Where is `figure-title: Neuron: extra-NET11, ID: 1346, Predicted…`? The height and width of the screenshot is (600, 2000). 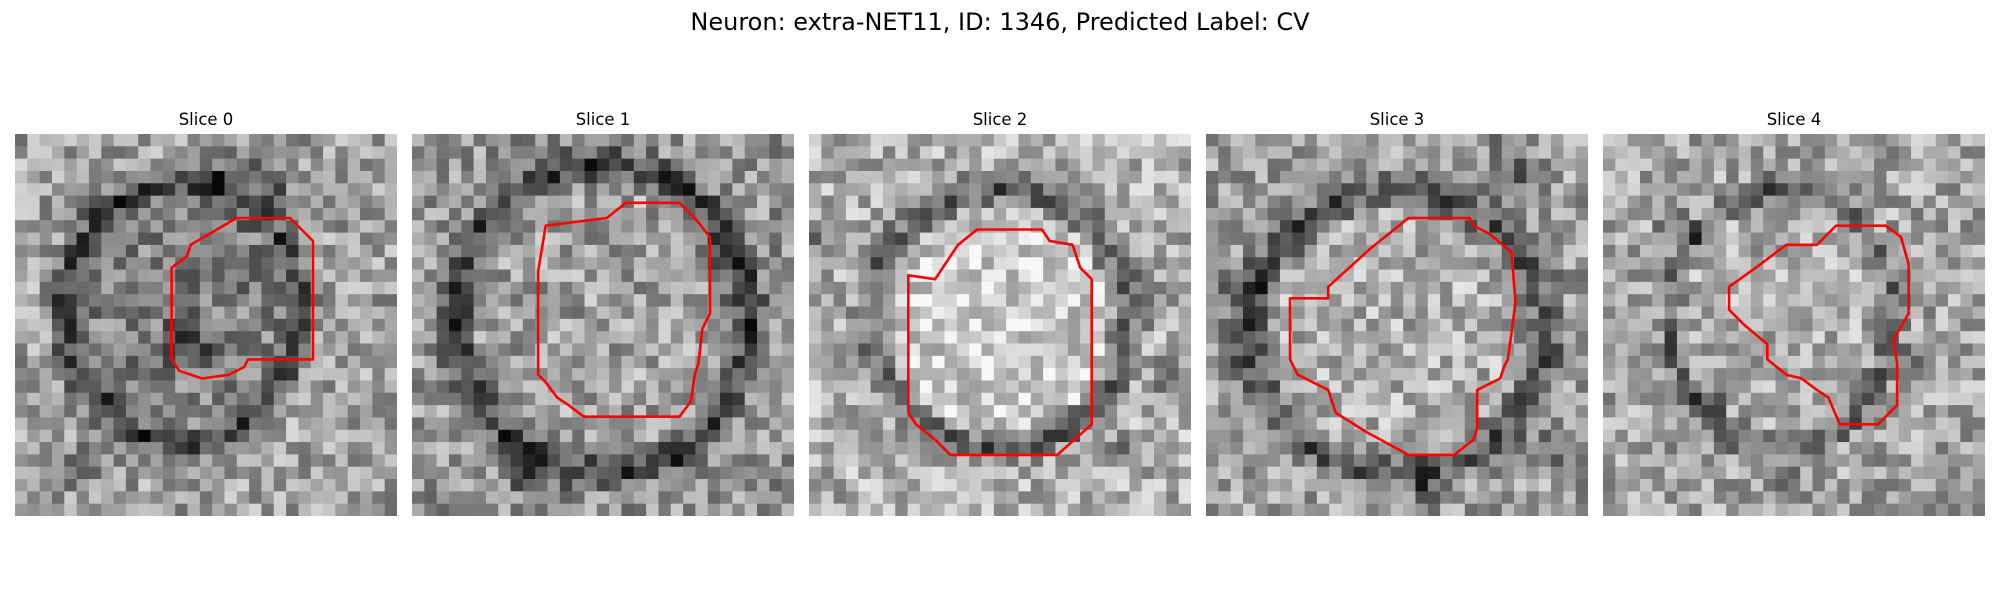 figure-title: Neuron: extra-NET11, ID: 1346, Predicted… is located at coordinates (1000, 22).